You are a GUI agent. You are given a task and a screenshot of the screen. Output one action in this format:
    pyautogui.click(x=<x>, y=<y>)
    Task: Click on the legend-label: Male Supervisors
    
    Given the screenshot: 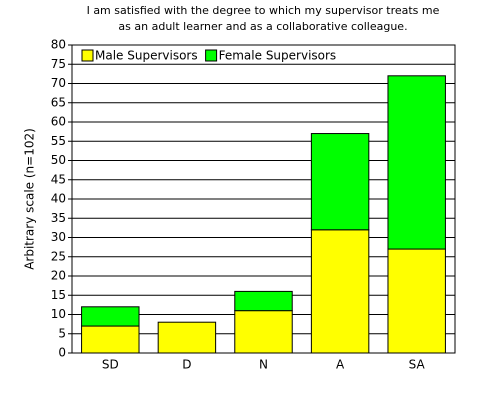 What is the action you would take?
    pyautogui.click(x=146, y=56)
    